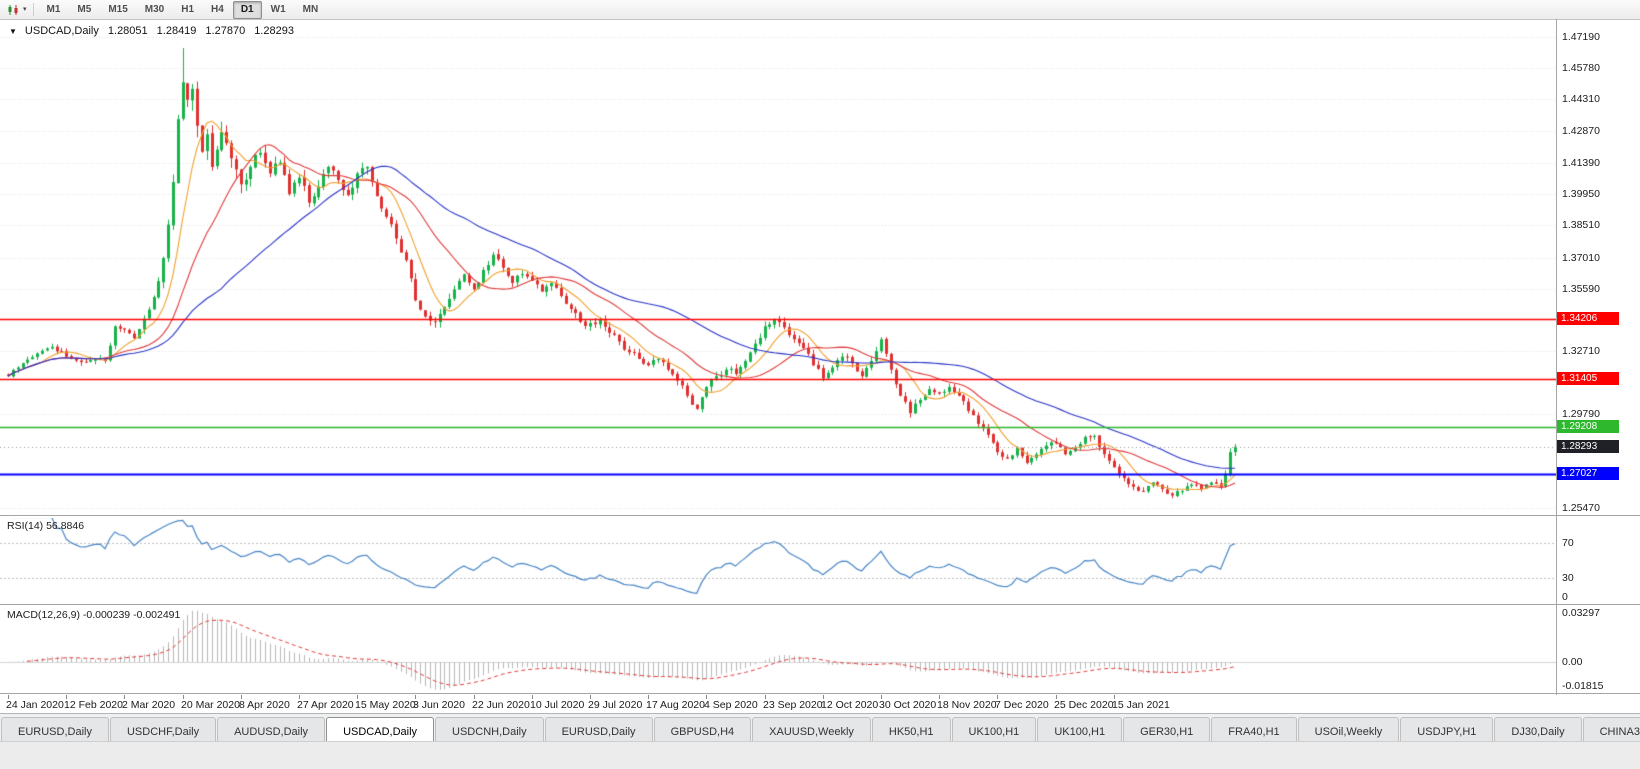  I want to click on candlestick-chart-icon, so click(13, 9).